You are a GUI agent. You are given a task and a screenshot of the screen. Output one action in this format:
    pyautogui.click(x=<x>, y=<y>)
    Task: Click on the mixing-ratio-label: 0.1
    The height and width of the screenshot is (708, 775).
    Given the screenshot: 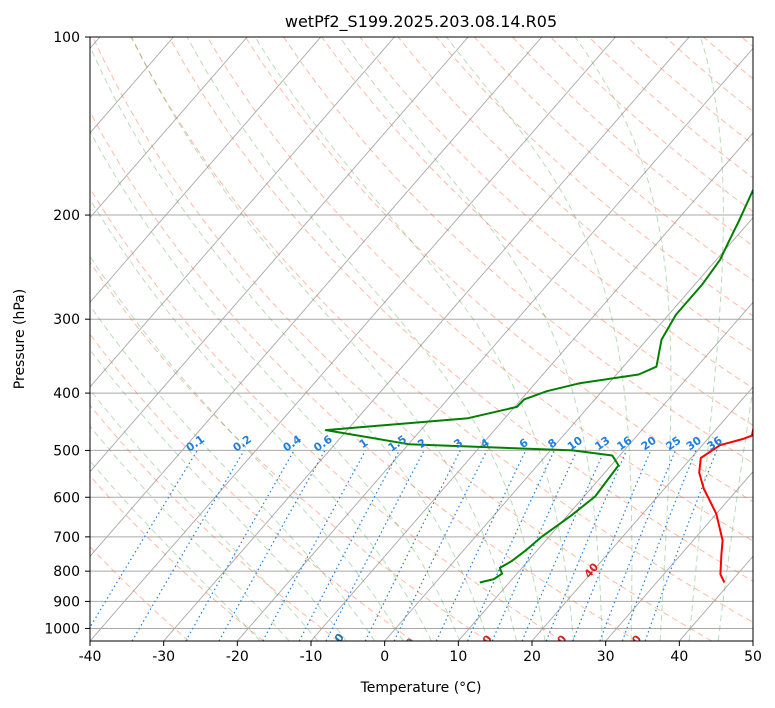 What is the action you would take?
    pyautogui.click(x=195, y=444)
    